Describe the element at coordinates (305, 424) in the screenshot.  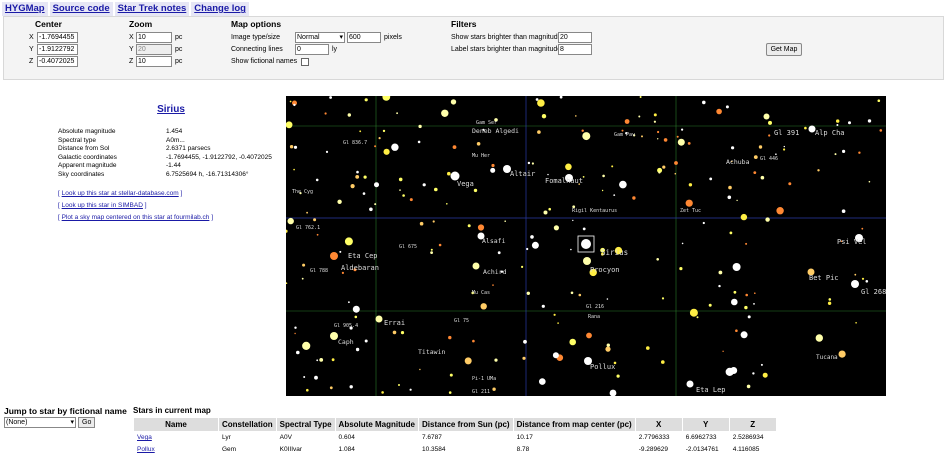
I see `col-spectral-type: Spectral Type` at that location.